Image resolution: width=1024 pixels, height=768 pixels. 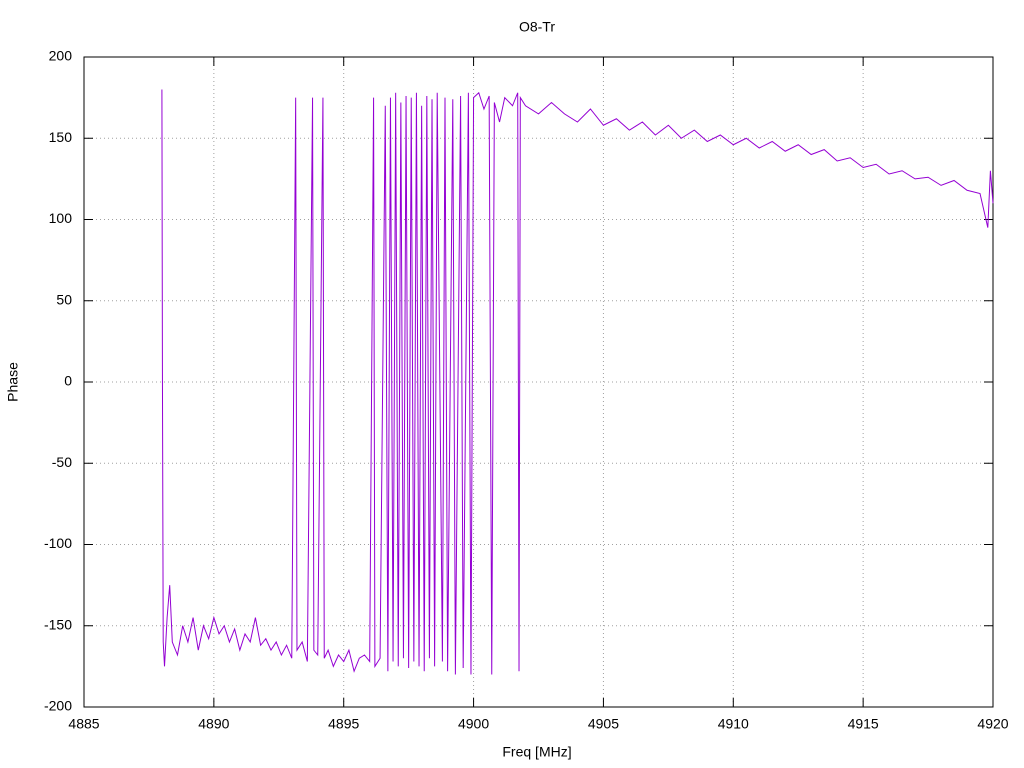 What do you see at coordinates (64, 299) in the screenshot?
I see `y-tick-label: 50` at bounding box center [64, 299].